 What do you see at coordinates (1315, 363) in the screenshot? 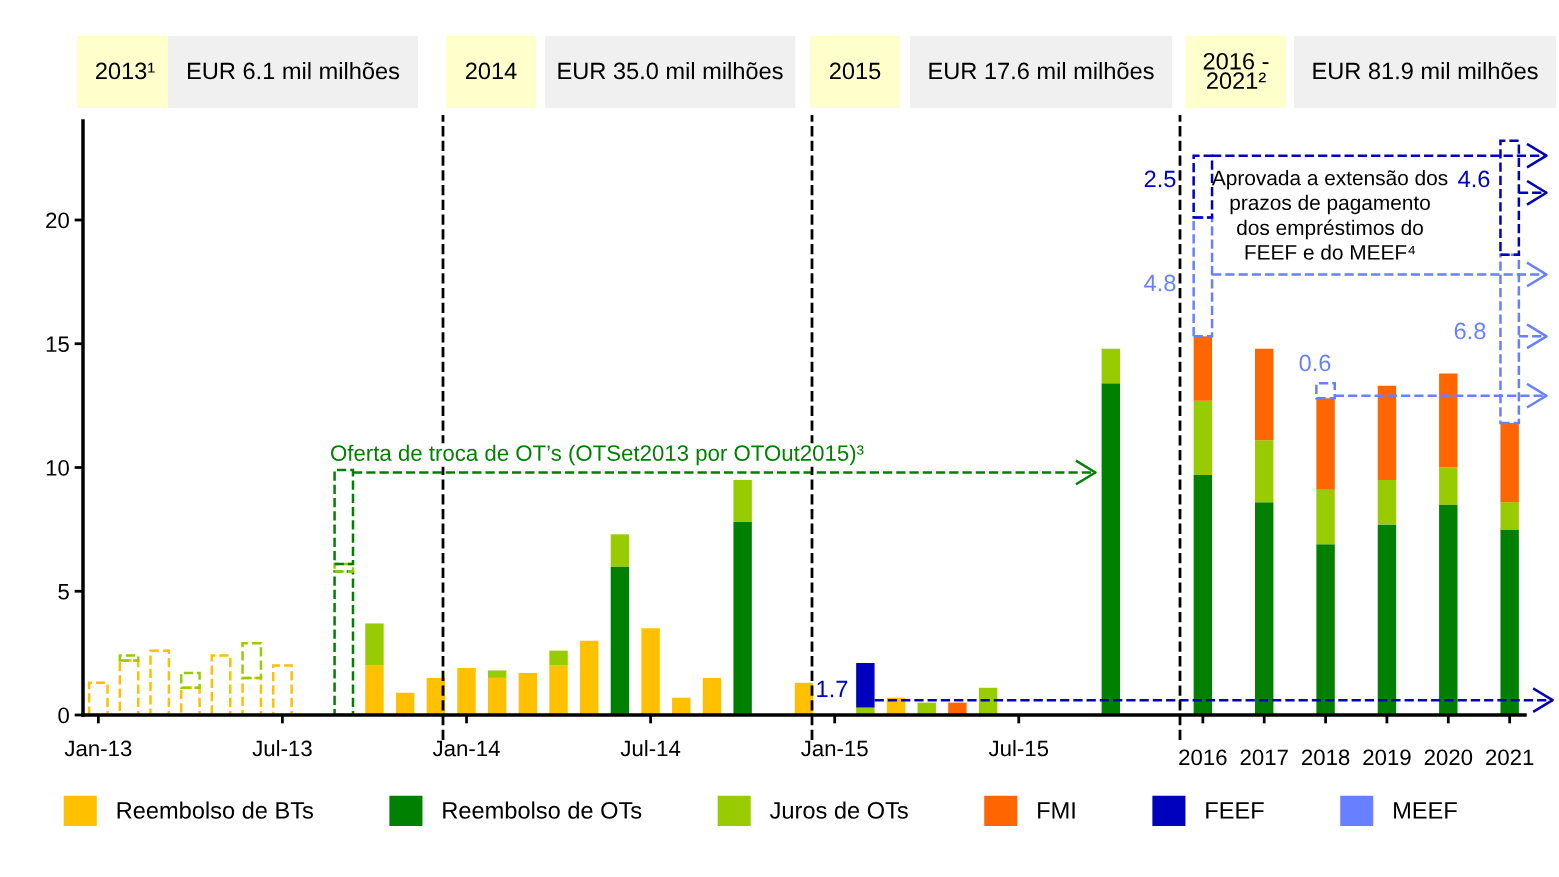
I see `annotation: 0.6` at bounding box center [1315, 363].